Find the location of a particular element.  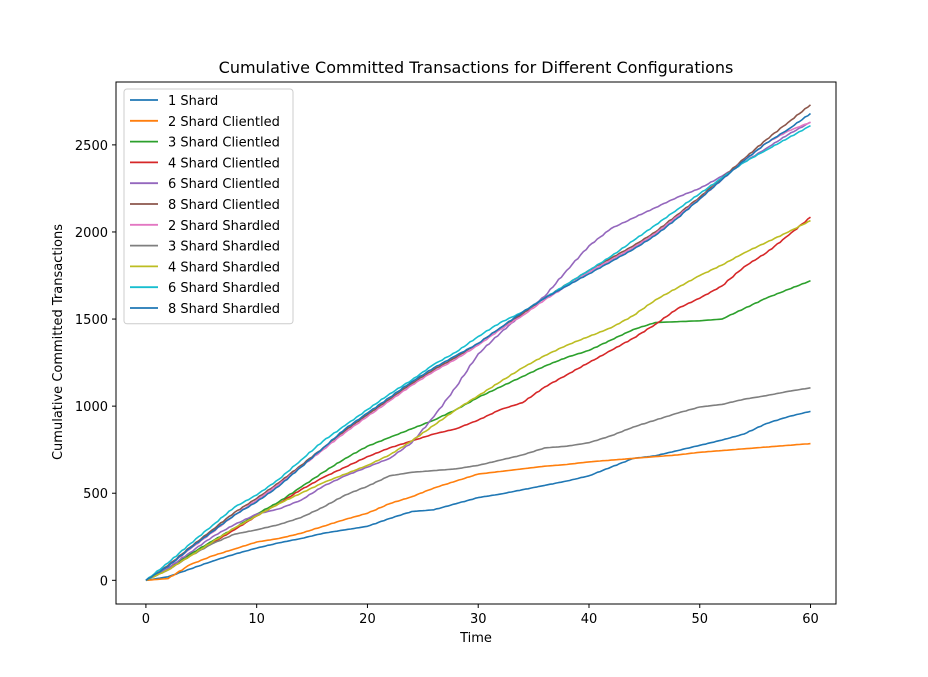

y-tick-label: 2000 is located at coordinates (91, 233).